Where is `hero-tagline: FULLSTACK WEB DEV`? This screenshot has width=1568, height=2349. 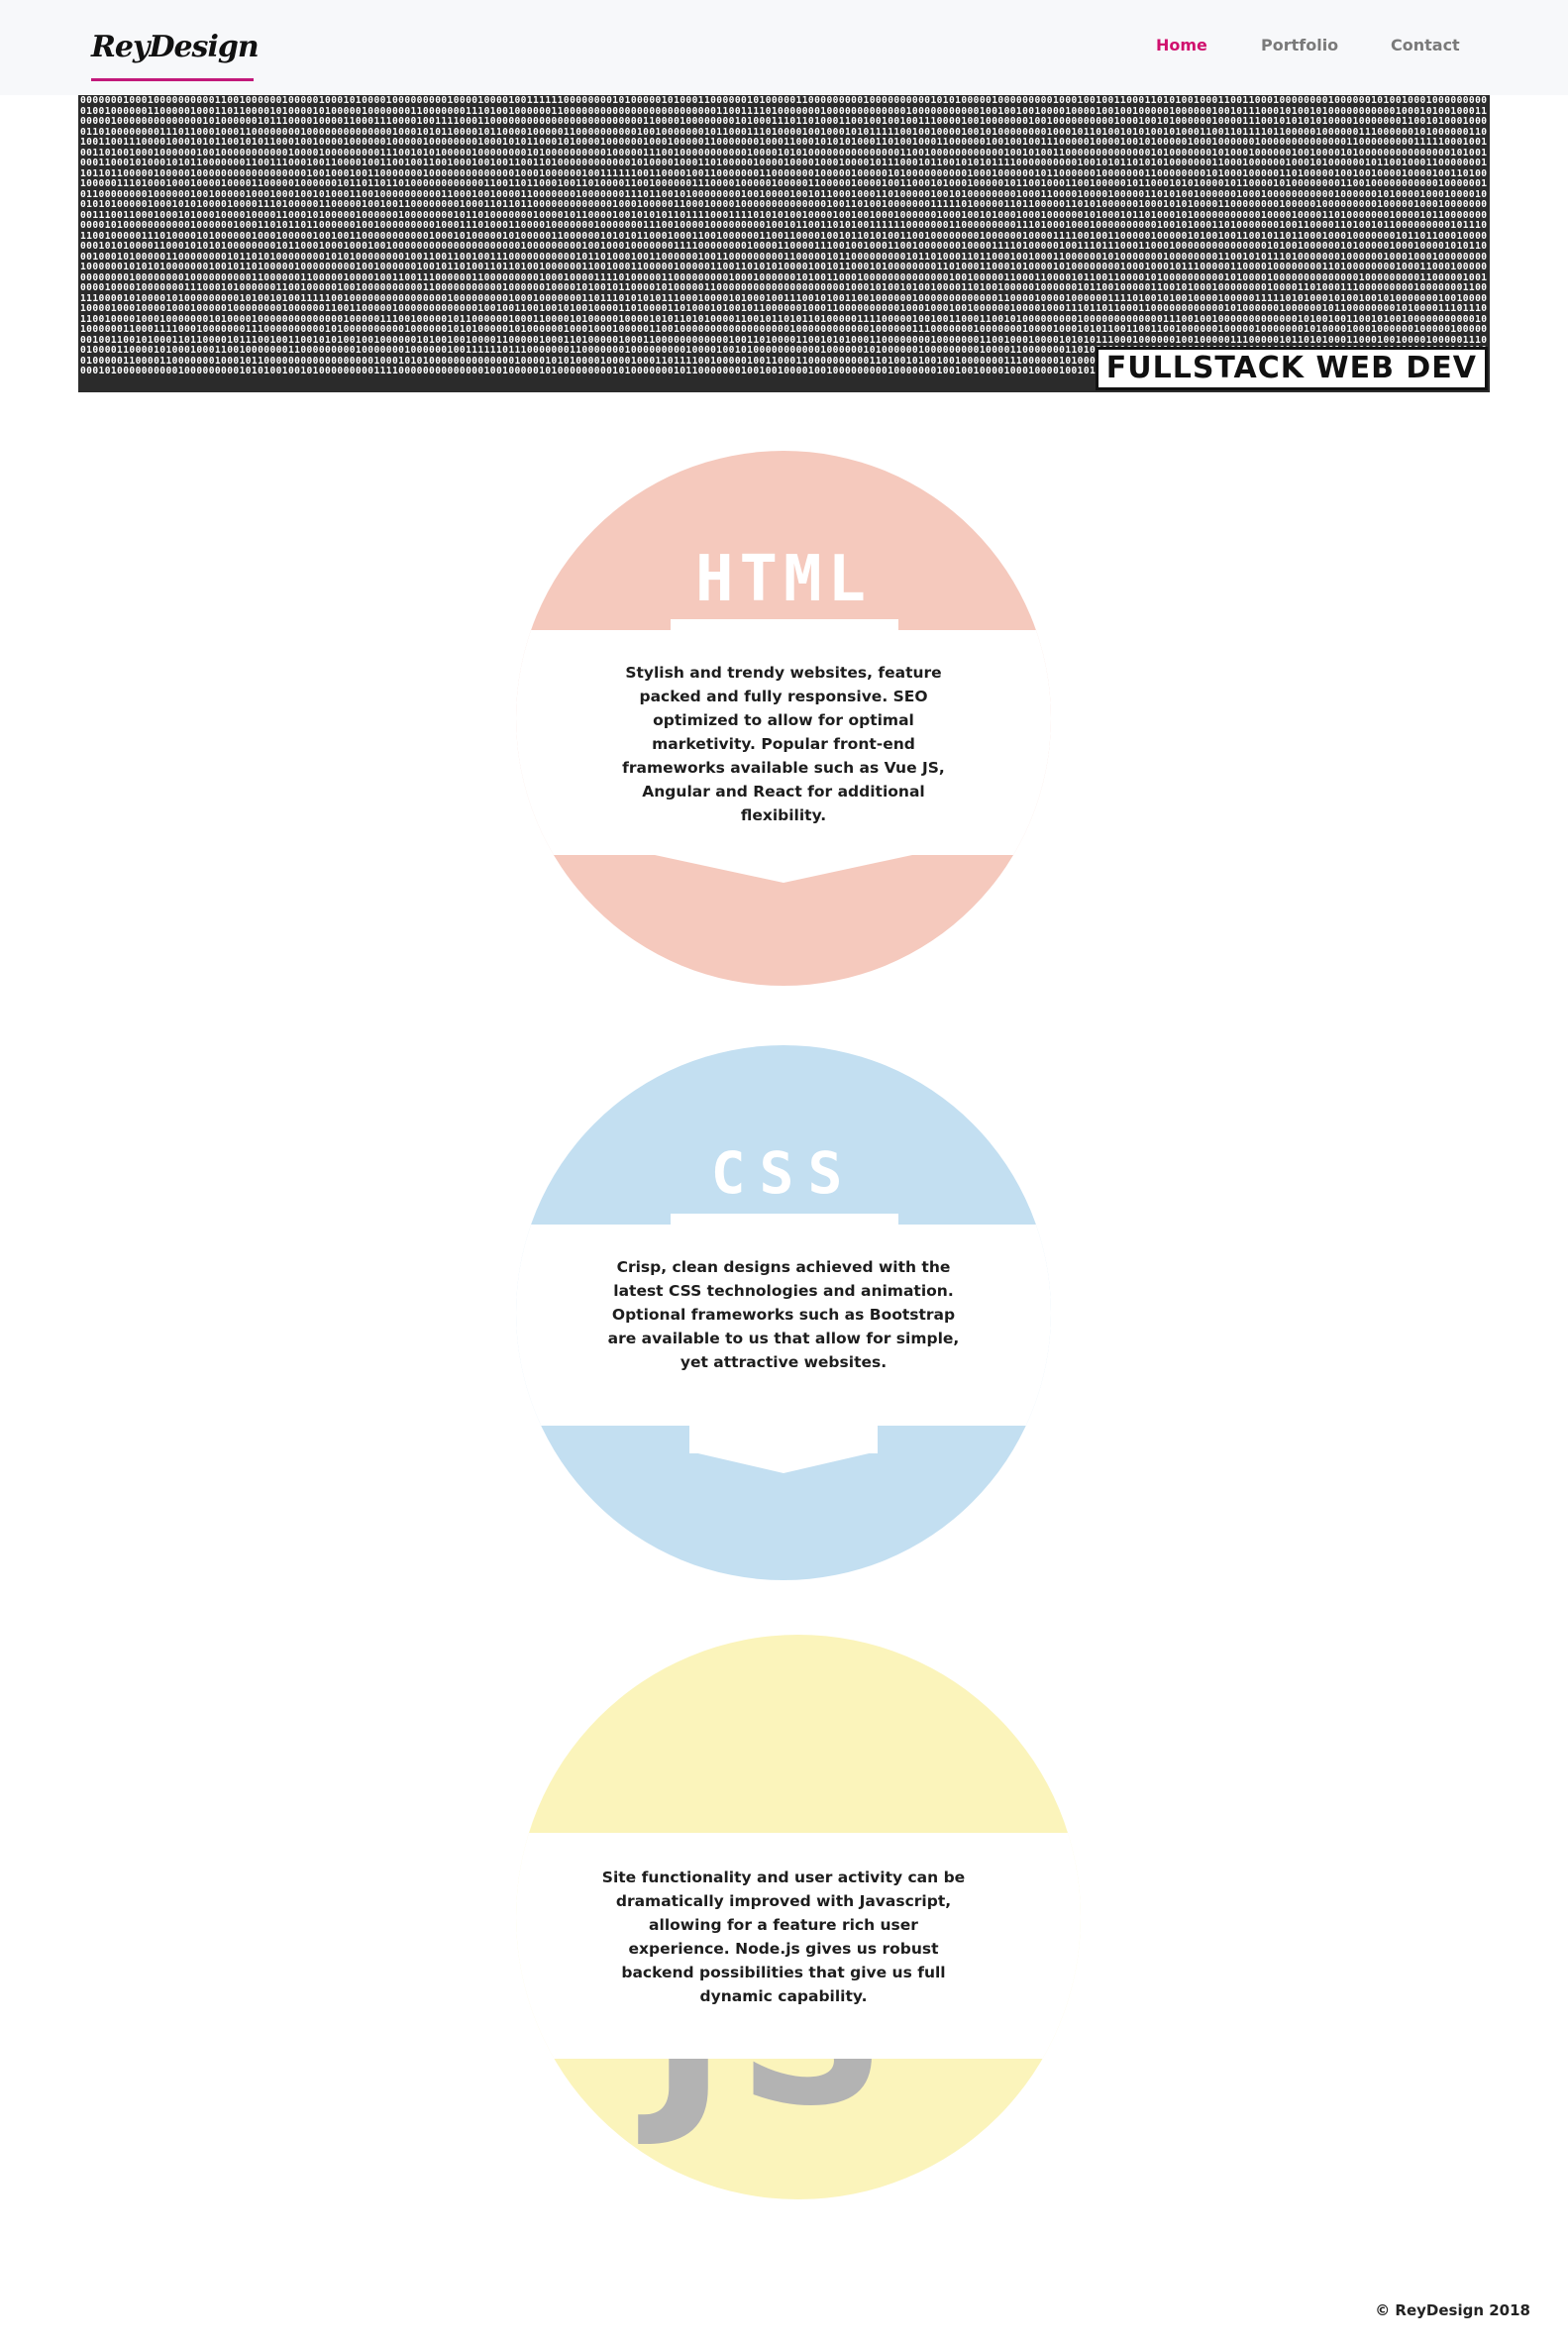
hero-tagline: FULLSTACK WEB DEV is located at coordinates (1292, 368).